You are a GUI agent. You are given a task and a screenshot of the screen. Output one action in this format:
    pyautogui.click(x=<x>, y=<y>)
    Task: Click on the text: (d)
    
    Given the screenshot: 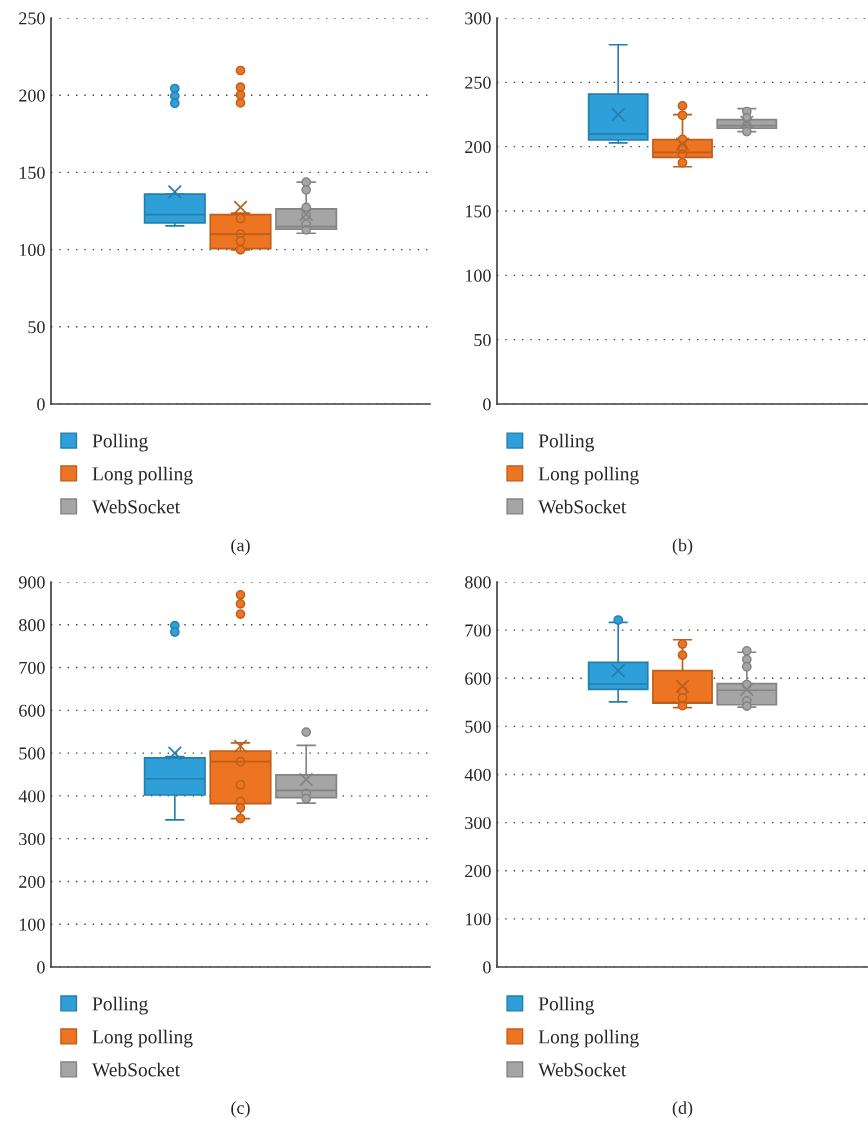 What is the action you would take?
    pyautogui.click(x=682, y=1109)
    